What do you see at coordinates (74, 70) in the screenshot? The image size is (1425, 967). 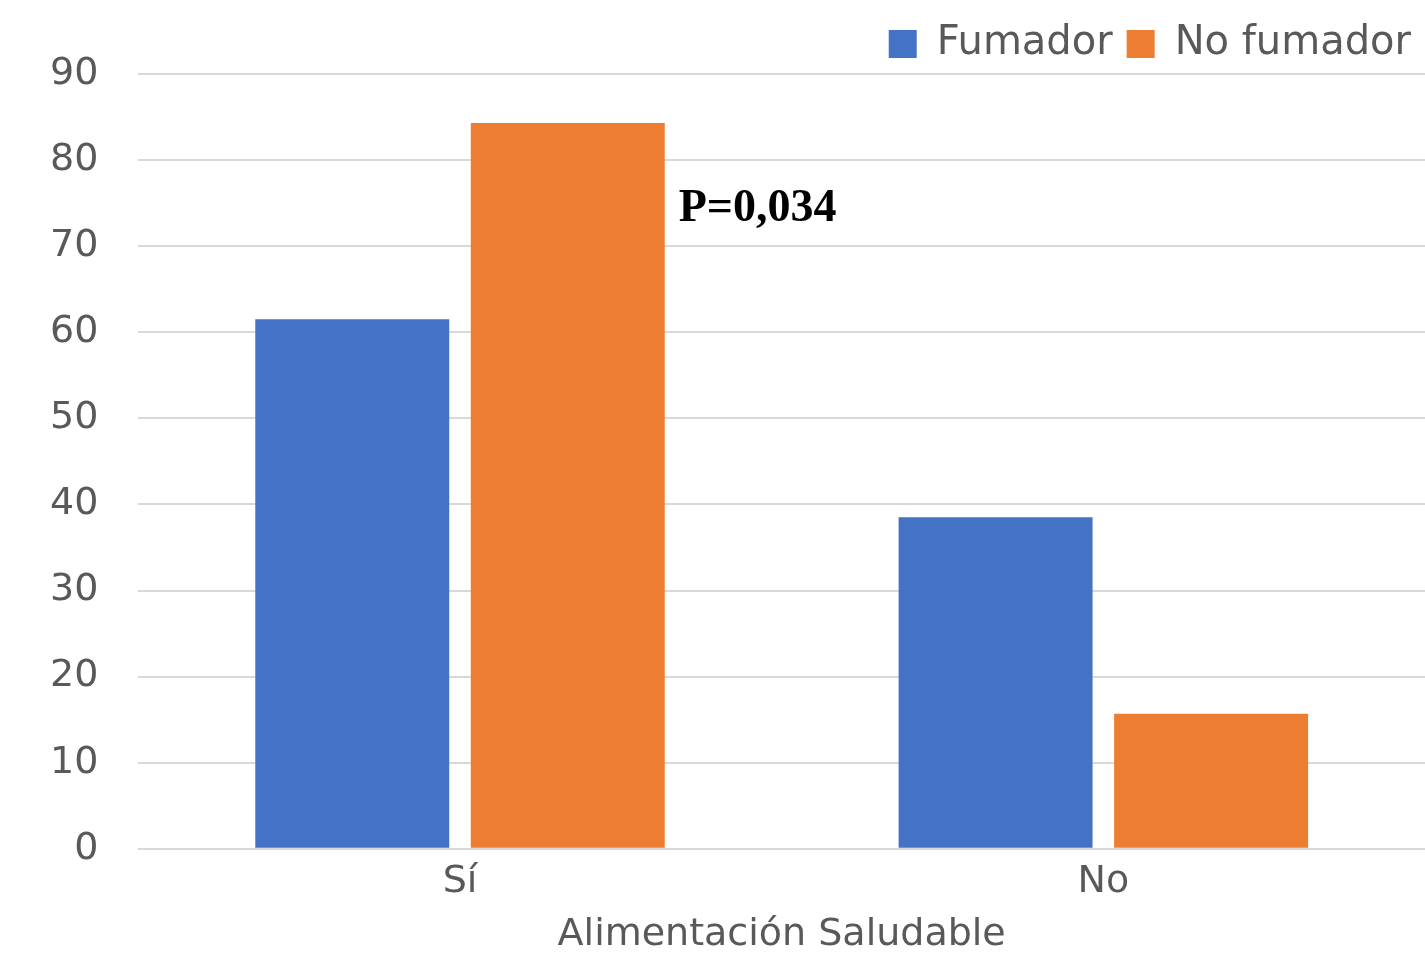 I see `y-tick-label: 90` at bounding box center [74, 70].